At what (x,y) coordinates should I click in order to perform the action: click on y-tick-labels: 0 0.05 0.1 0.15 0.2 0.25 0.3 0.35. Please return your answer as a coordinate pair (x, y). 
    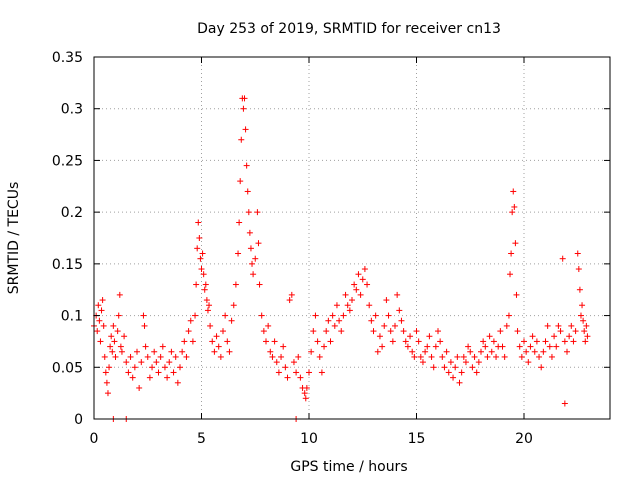
    Looking at the image, I should click on (67, 239).